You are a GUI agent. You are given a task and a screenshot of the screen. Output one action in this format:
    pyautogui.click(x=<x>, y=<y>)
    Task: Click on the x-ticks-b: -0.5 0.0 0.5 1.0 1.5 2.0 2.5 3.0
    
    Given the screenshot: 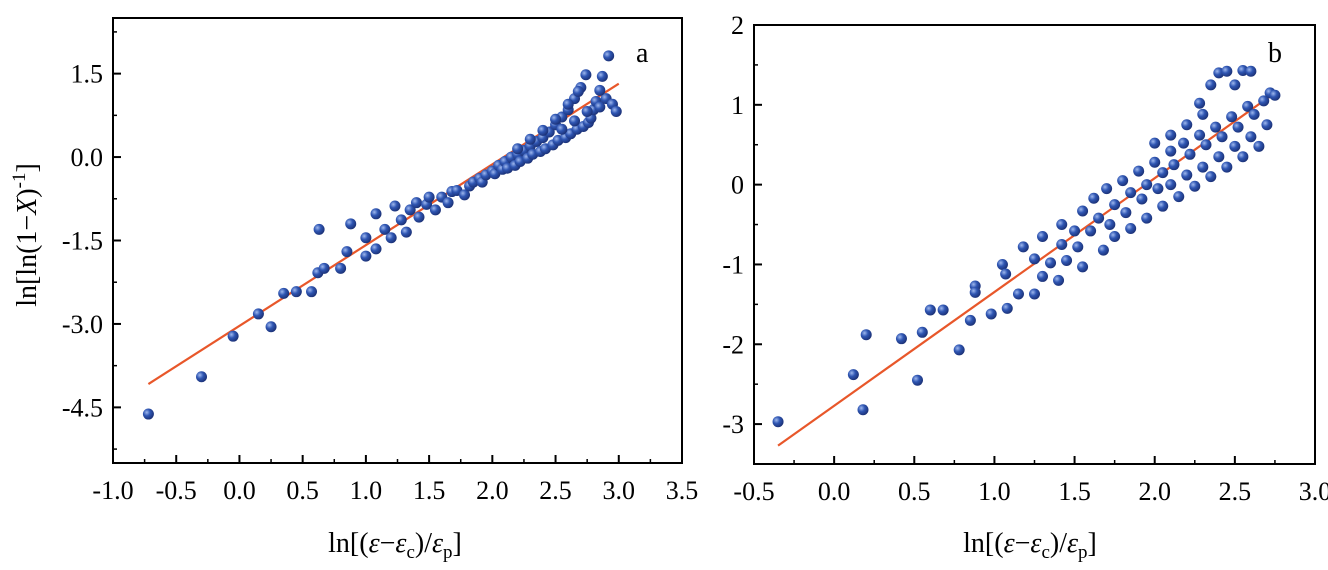 What is the action you would take?
    pyautogui.click(x=1030, y=481)
    